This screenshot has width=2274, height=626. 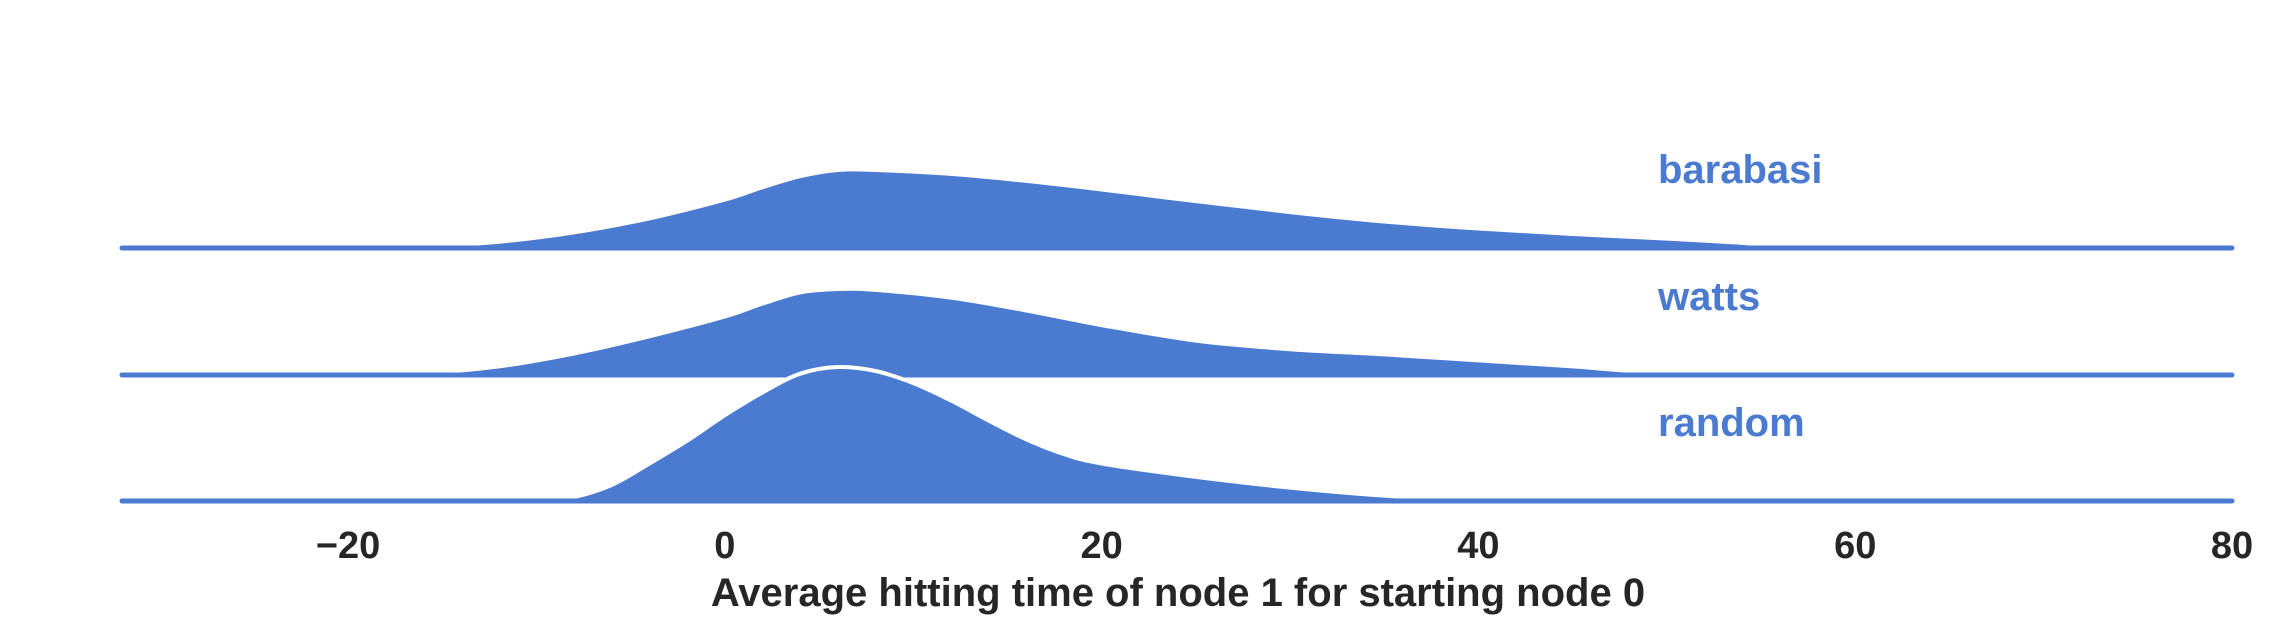 What do you see at coordinates (1740, 170) in the screenshot?
I see `series-label-barabasi: barabasi` at bounding box center [1740, 170].